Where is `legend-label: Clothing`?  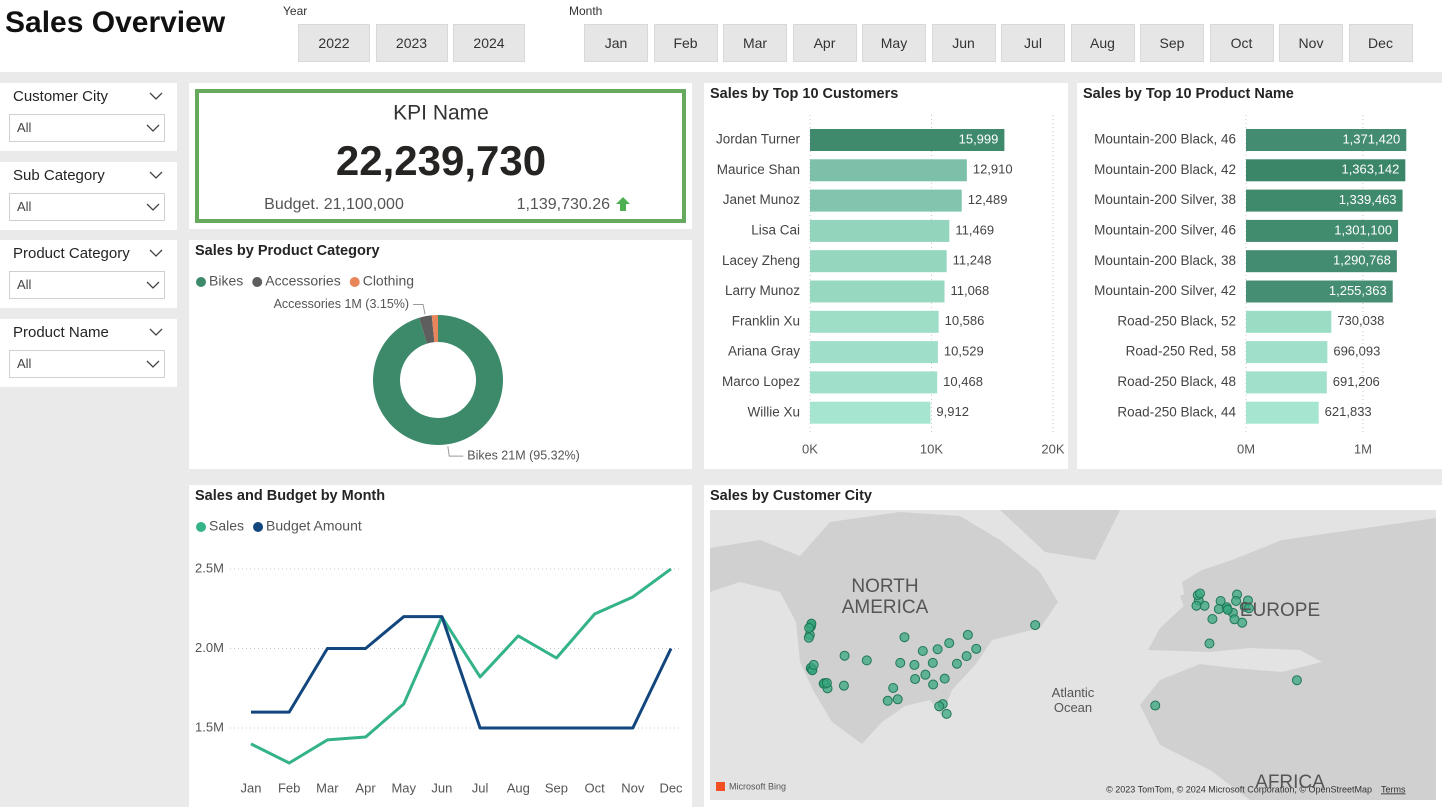
legend-label: Clothing is located at coordinates (388, 281).